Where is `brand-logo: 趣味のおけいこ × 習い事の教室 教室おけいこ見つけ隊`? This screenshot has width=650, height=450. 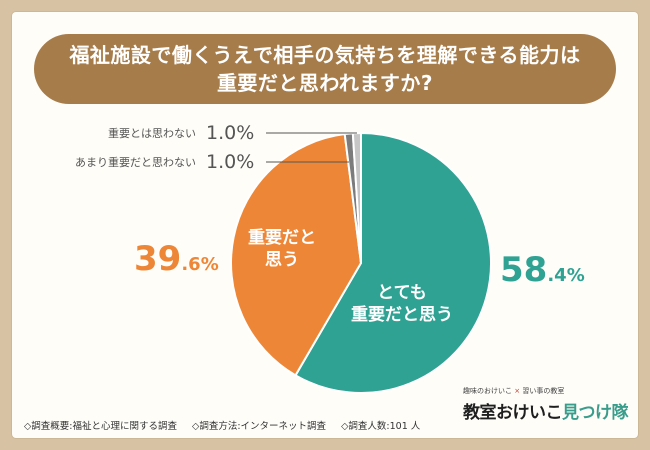 brand-logo: 趣味のおけいこ × 習い事の教室 教室おけいこ見つけ隊 is located at coordinates (546, 408).